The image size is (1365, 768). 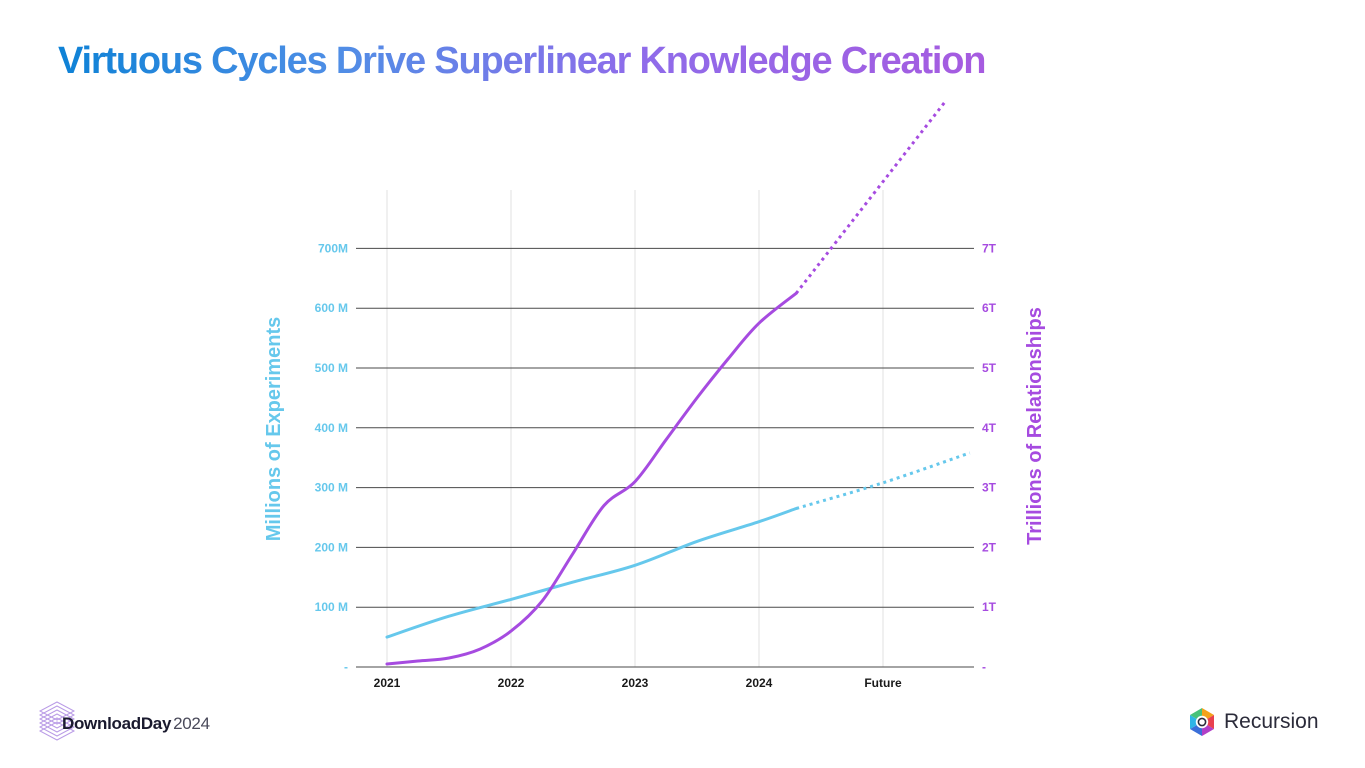 I want to click on right-tick-label: -, so click(x=984, y=667).